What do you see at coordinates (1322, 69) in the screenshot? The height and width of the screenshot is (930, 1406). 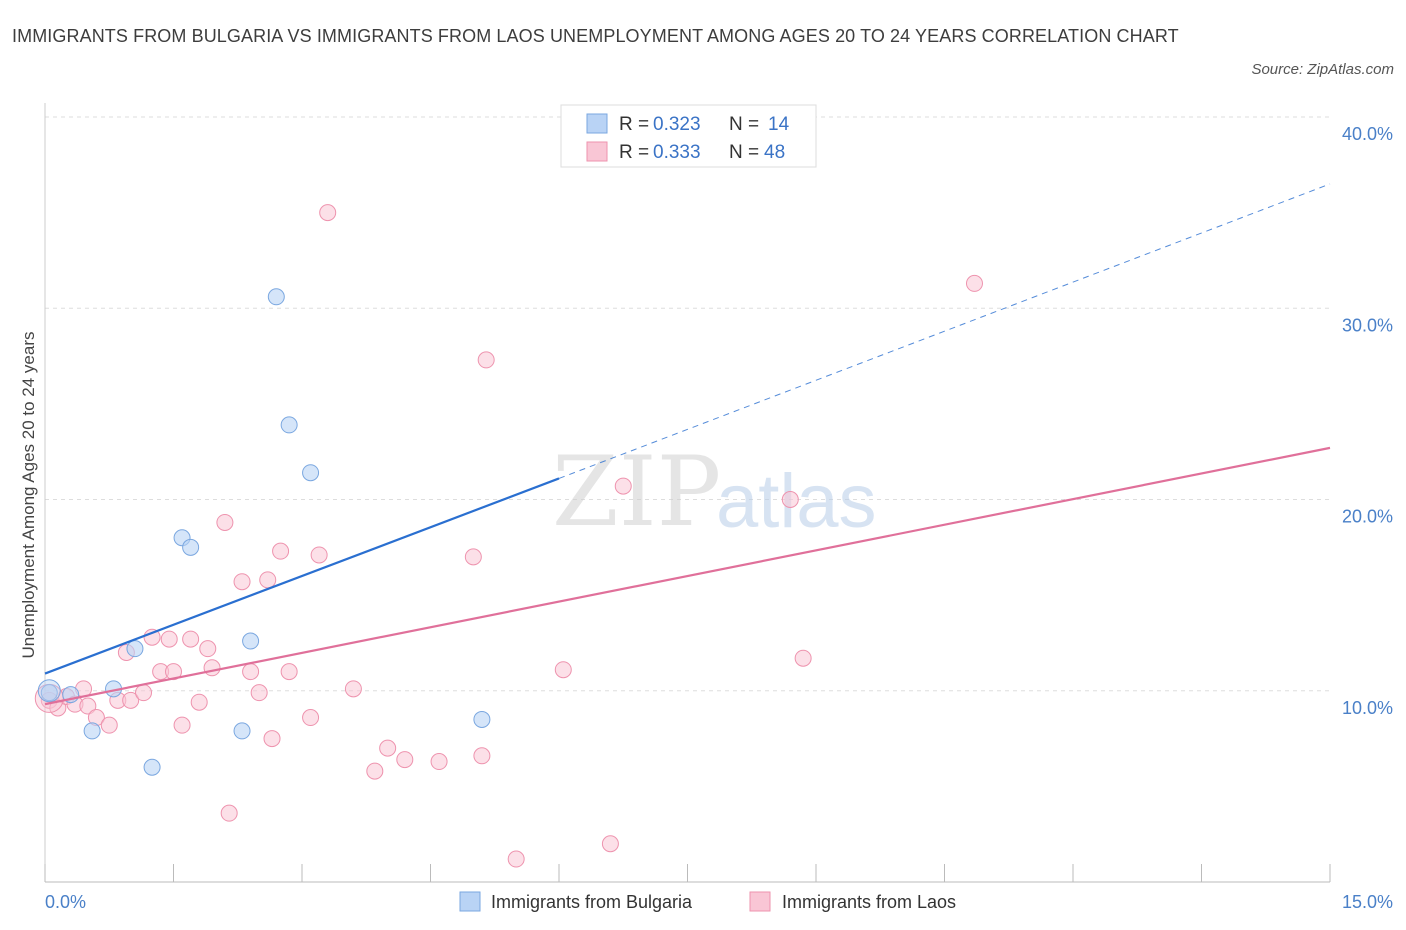 I see `source-label: Source: ZipAtlas.com` at bounding box center [1322, 69].